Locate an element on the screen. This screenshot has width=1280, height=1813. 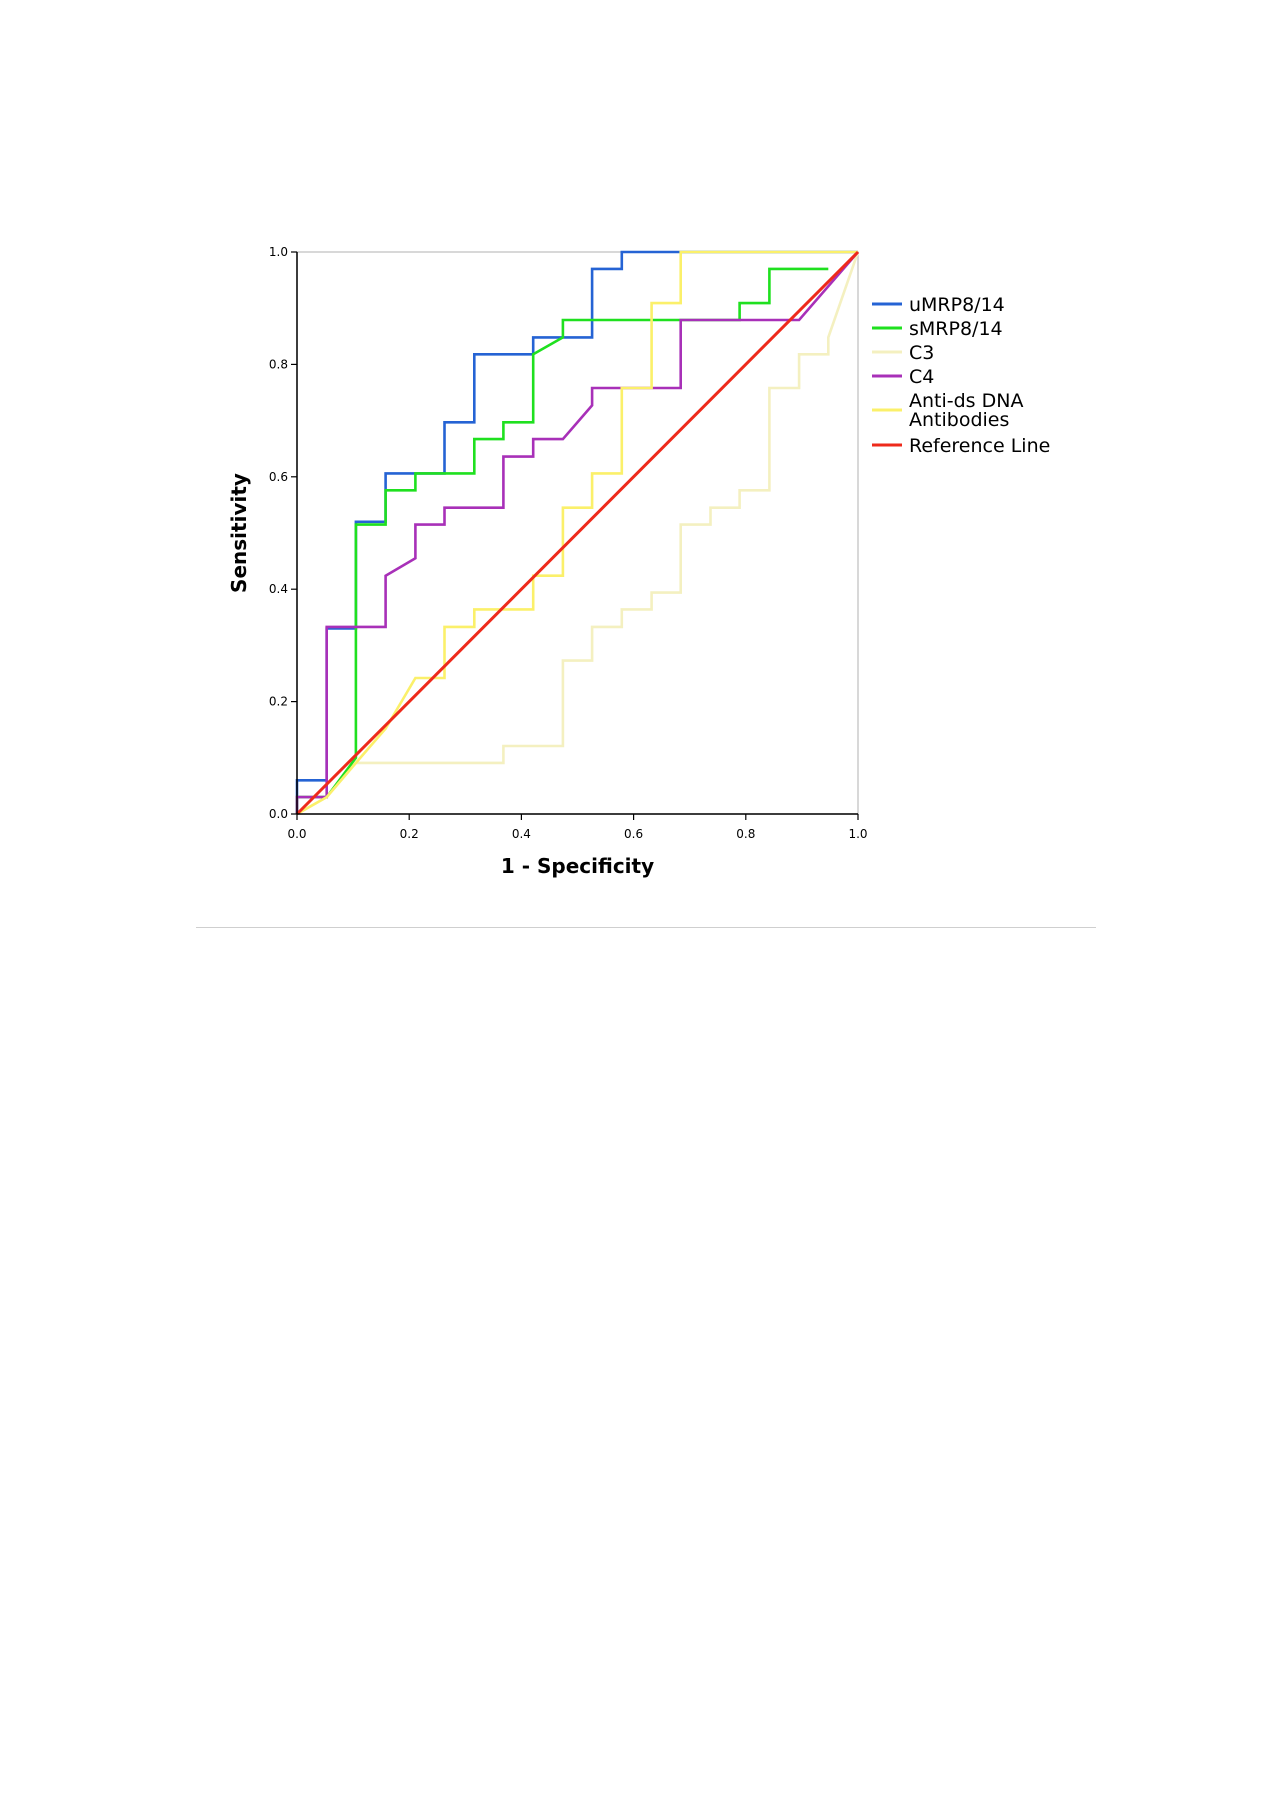
x-tick-label-2: 0.4 is located at coordinates (521, 834).